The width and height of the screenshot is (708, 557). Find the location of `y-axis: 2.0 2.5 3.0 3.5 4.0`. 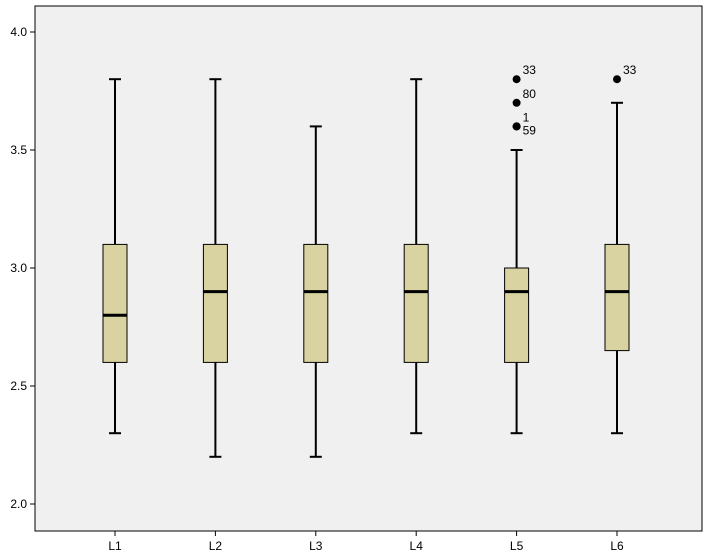

y-axis: 2.0 2.5 3.0 3.5 4.0 is located at coordinates (22, 268).